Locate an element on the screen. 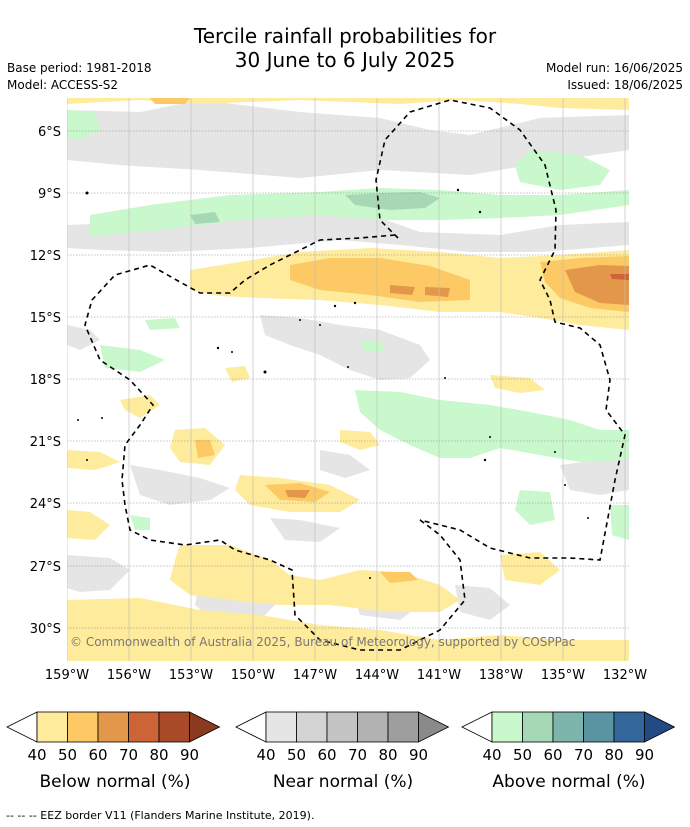 The height and width of the screenshot is (827, 690). legend-above-title: Above normal (%) is located at coordinates (569, 782).